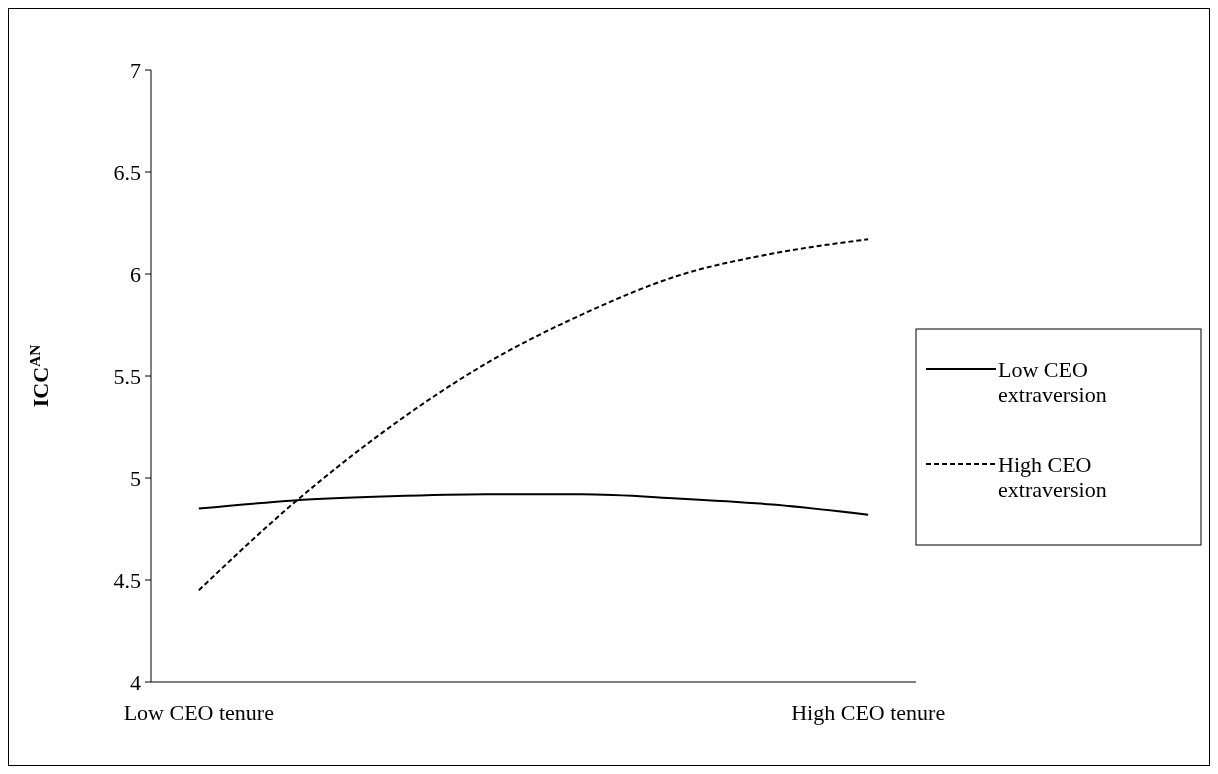  I want to click on legend-label: Low CEO extraversion, so click(1052, 381).